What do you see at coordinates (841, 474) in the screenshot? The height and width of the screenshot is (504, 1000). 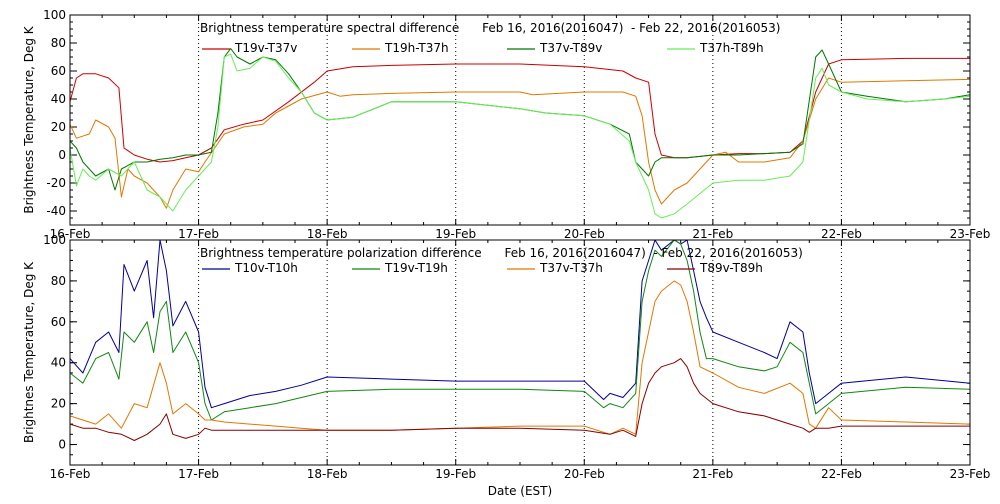 I see `bottom-x-tick-label: 22-Feb` at bounding box center [841, 474].